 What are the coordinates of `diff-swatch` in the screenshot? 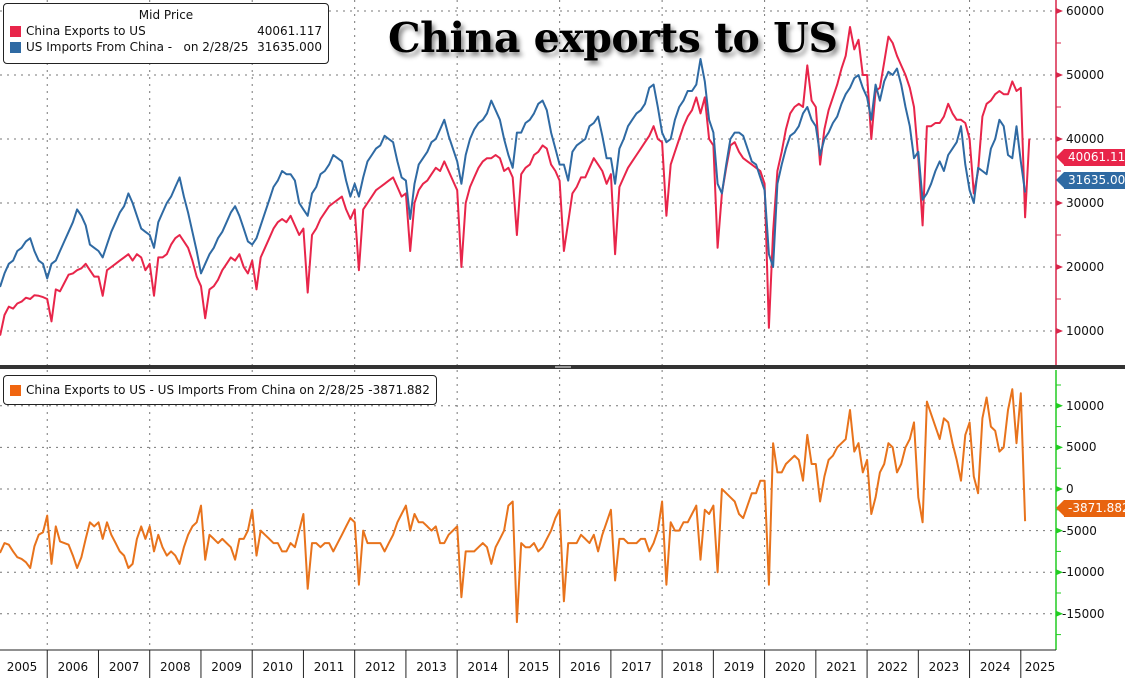 It's located at (15, 390).